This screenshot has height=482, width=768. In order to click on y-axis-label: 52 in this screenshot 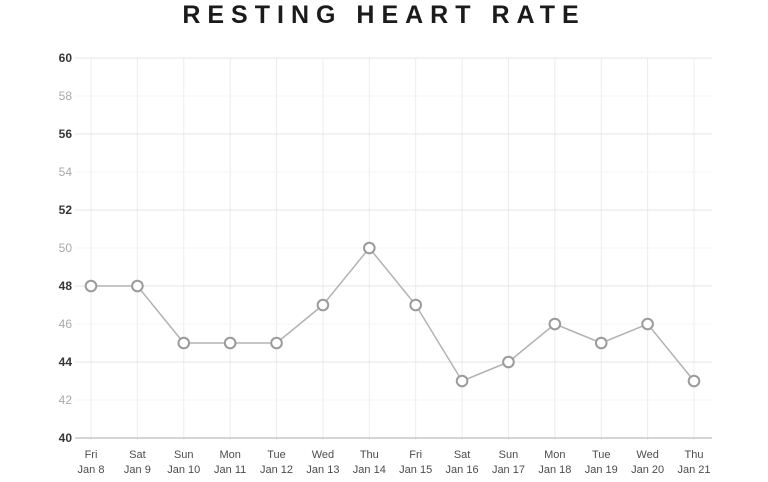, I will do `click(66, 210)`.